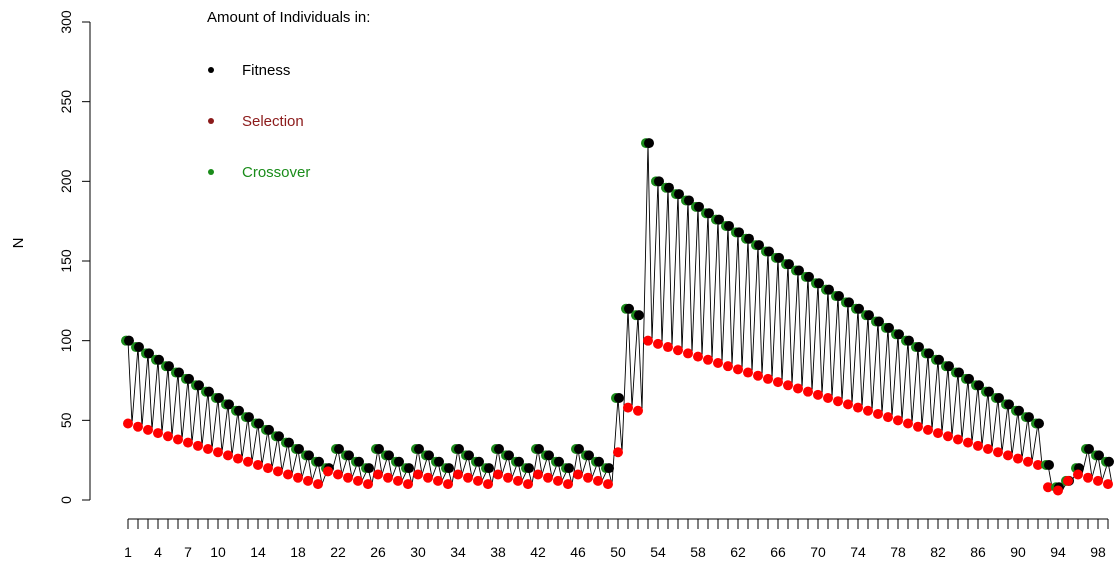 Image resolution: width=1117 pixels, height=565 pixels. What do you see at coordinates (578, 552) in the screenshot?
I see `x-tick-label: 46` at bounding box center [578, 552].